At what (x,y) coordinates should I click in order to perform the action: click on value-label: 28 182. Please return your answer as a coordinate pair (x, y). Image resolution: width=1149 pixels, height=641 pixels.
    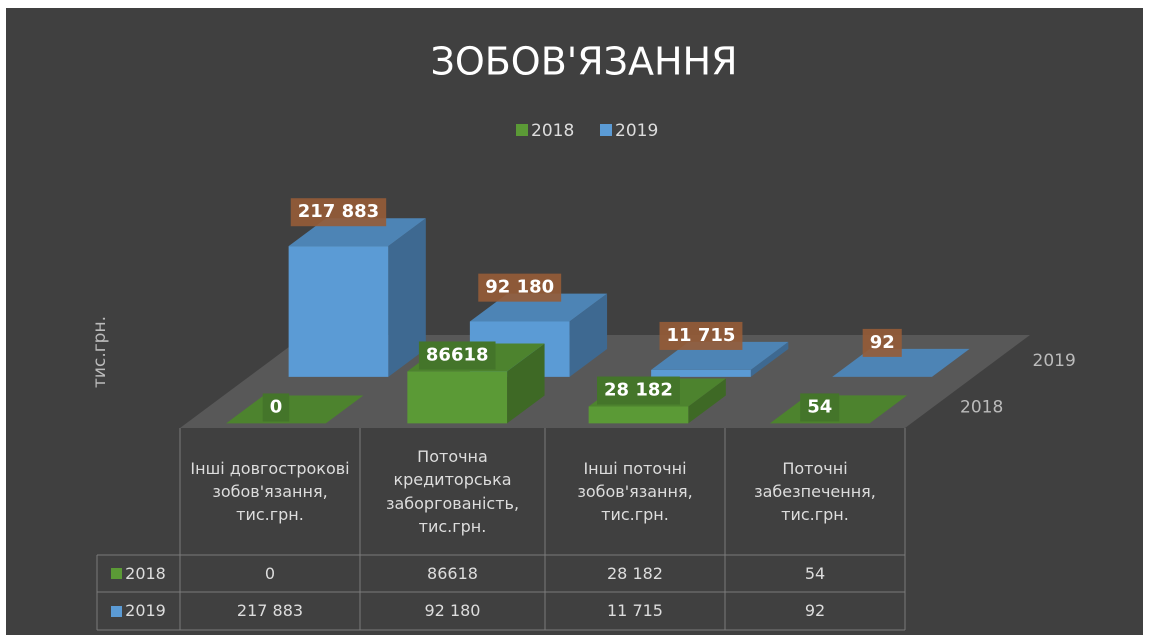
    Looking at the image, I should click on (638, 390).